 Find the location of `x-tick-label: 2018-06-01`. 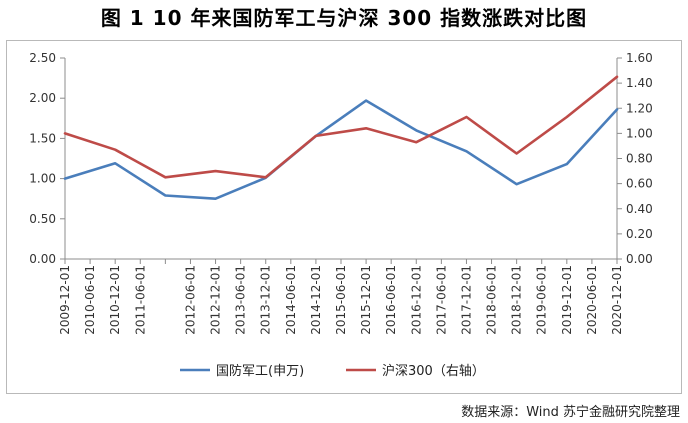

x-tick-label: 2018-06-01 is located at coordinates (492, 300).